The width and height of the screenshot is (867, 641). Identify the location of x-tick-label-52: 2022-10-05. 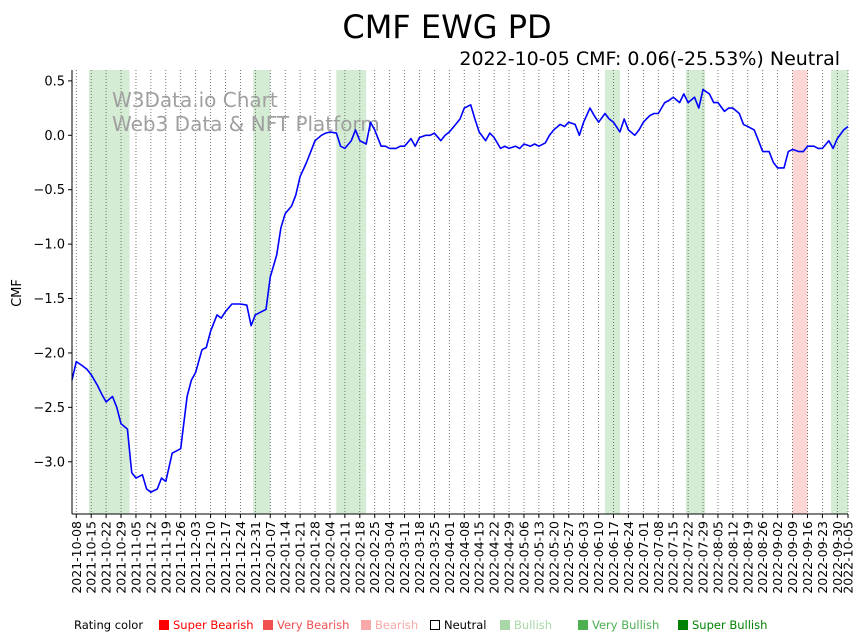
(848, 557).